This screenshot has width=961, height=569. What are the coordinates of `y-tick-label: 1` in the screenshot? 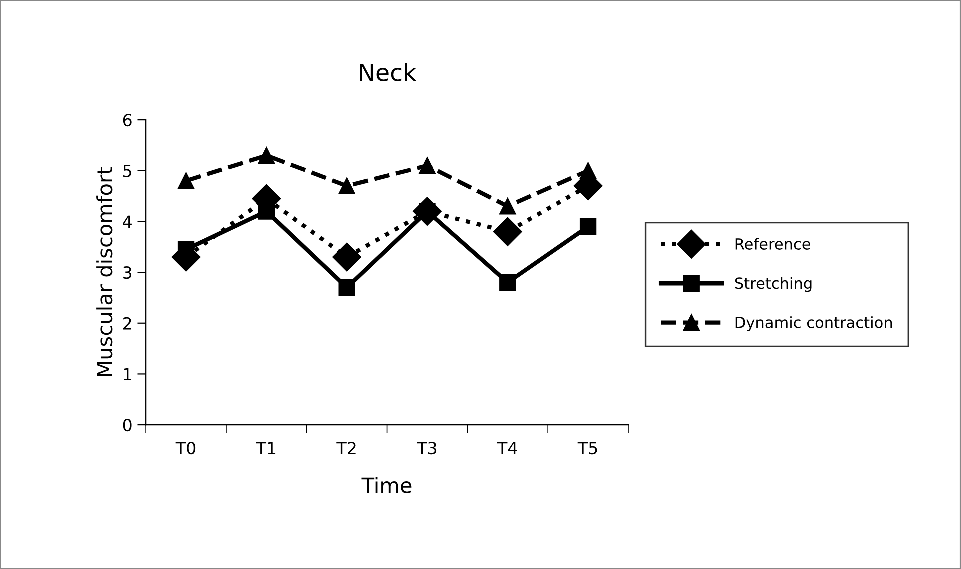 It's located at (128, 374).